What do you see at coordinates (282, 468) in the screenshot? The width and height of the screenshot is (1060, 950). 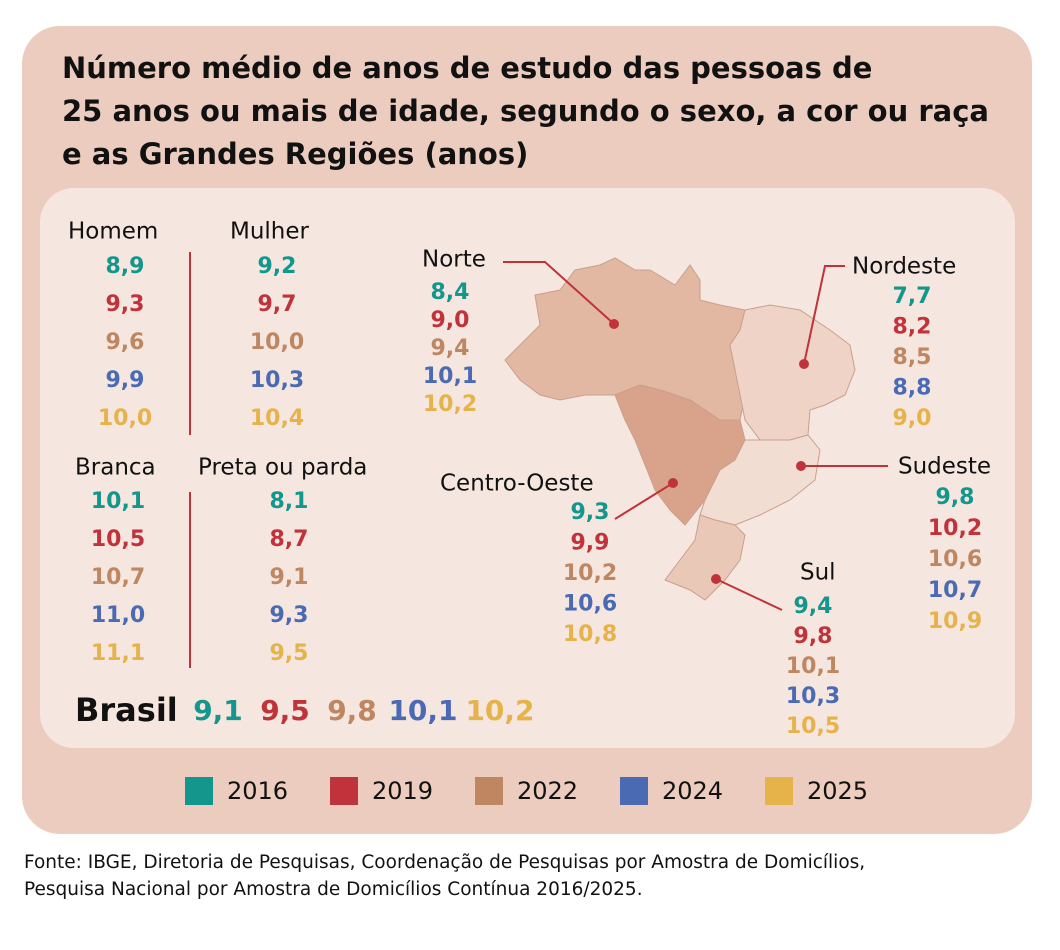 I see `group-label: Preta ou parda` at bounding box center [282, 468].